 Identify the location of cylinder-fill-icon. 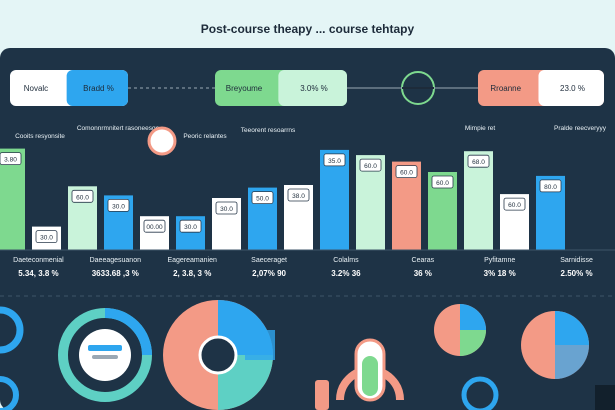
(370, 376).